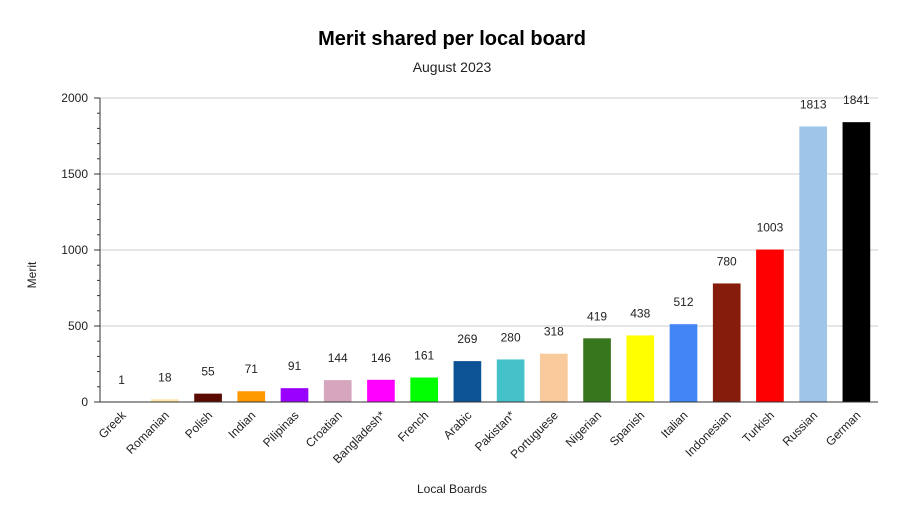  Describe the element at coordinates (208, 397) in the screenshot. I see `bar-polish` at that location.